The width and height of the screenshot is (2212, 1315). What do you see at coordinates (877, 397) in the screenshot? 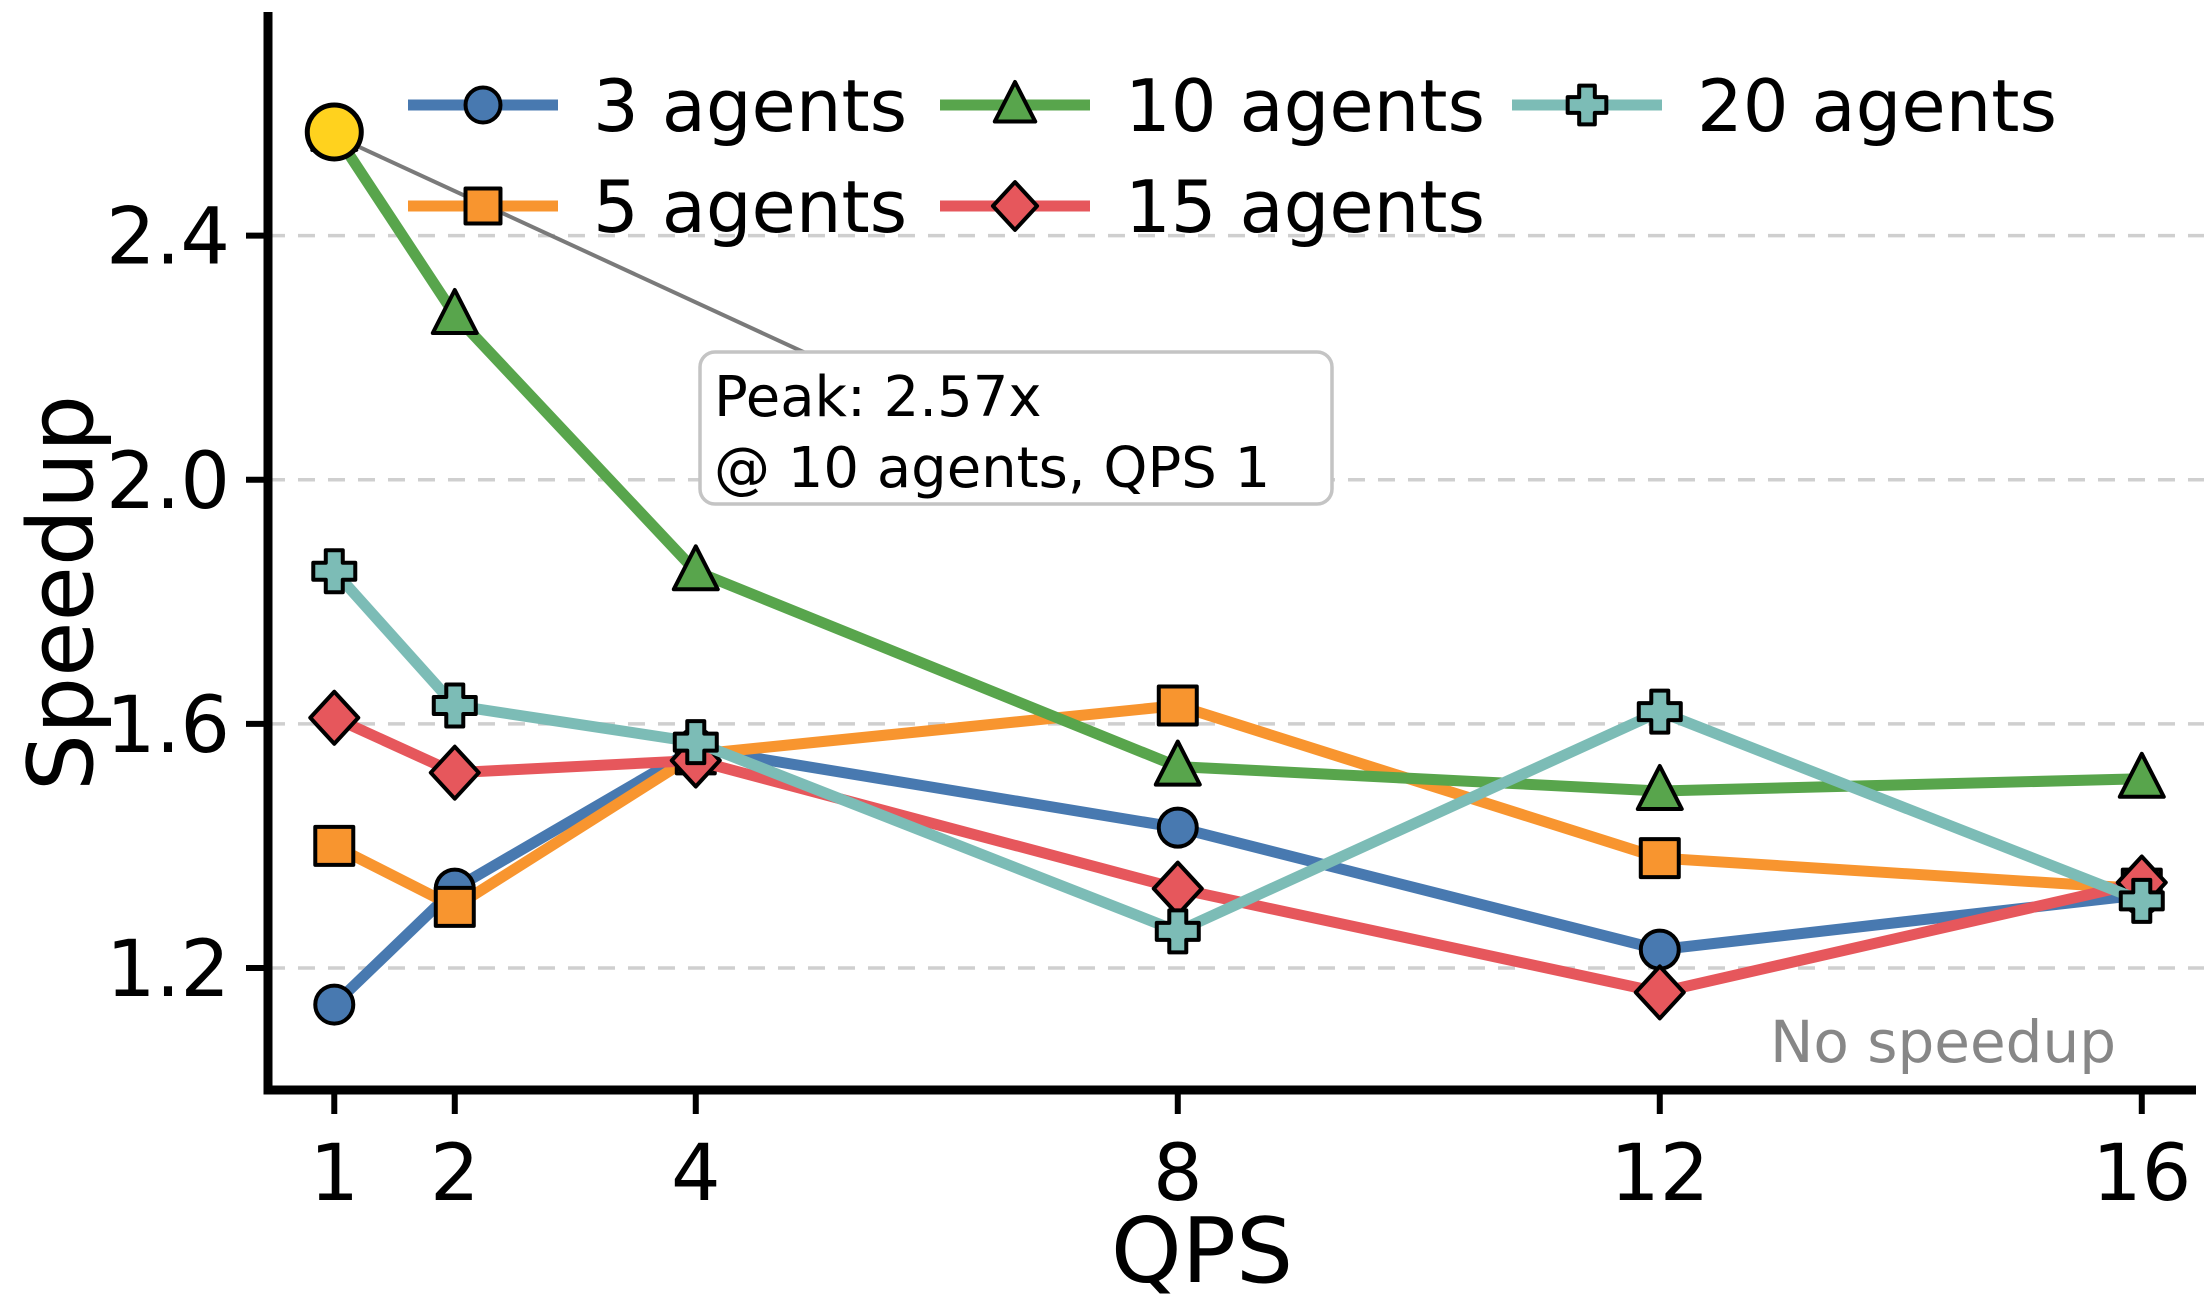
I see `annotation-text-line1: Peak: 2.57x` at bounding box center [877, 397].